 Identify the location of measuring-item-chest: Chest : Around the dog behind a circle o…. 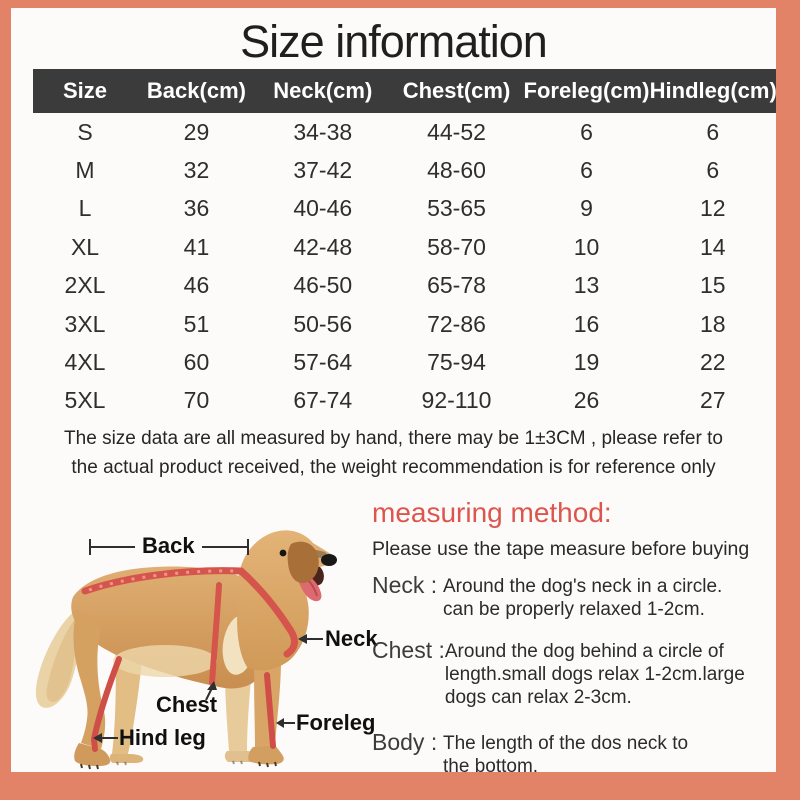
(573, 673).